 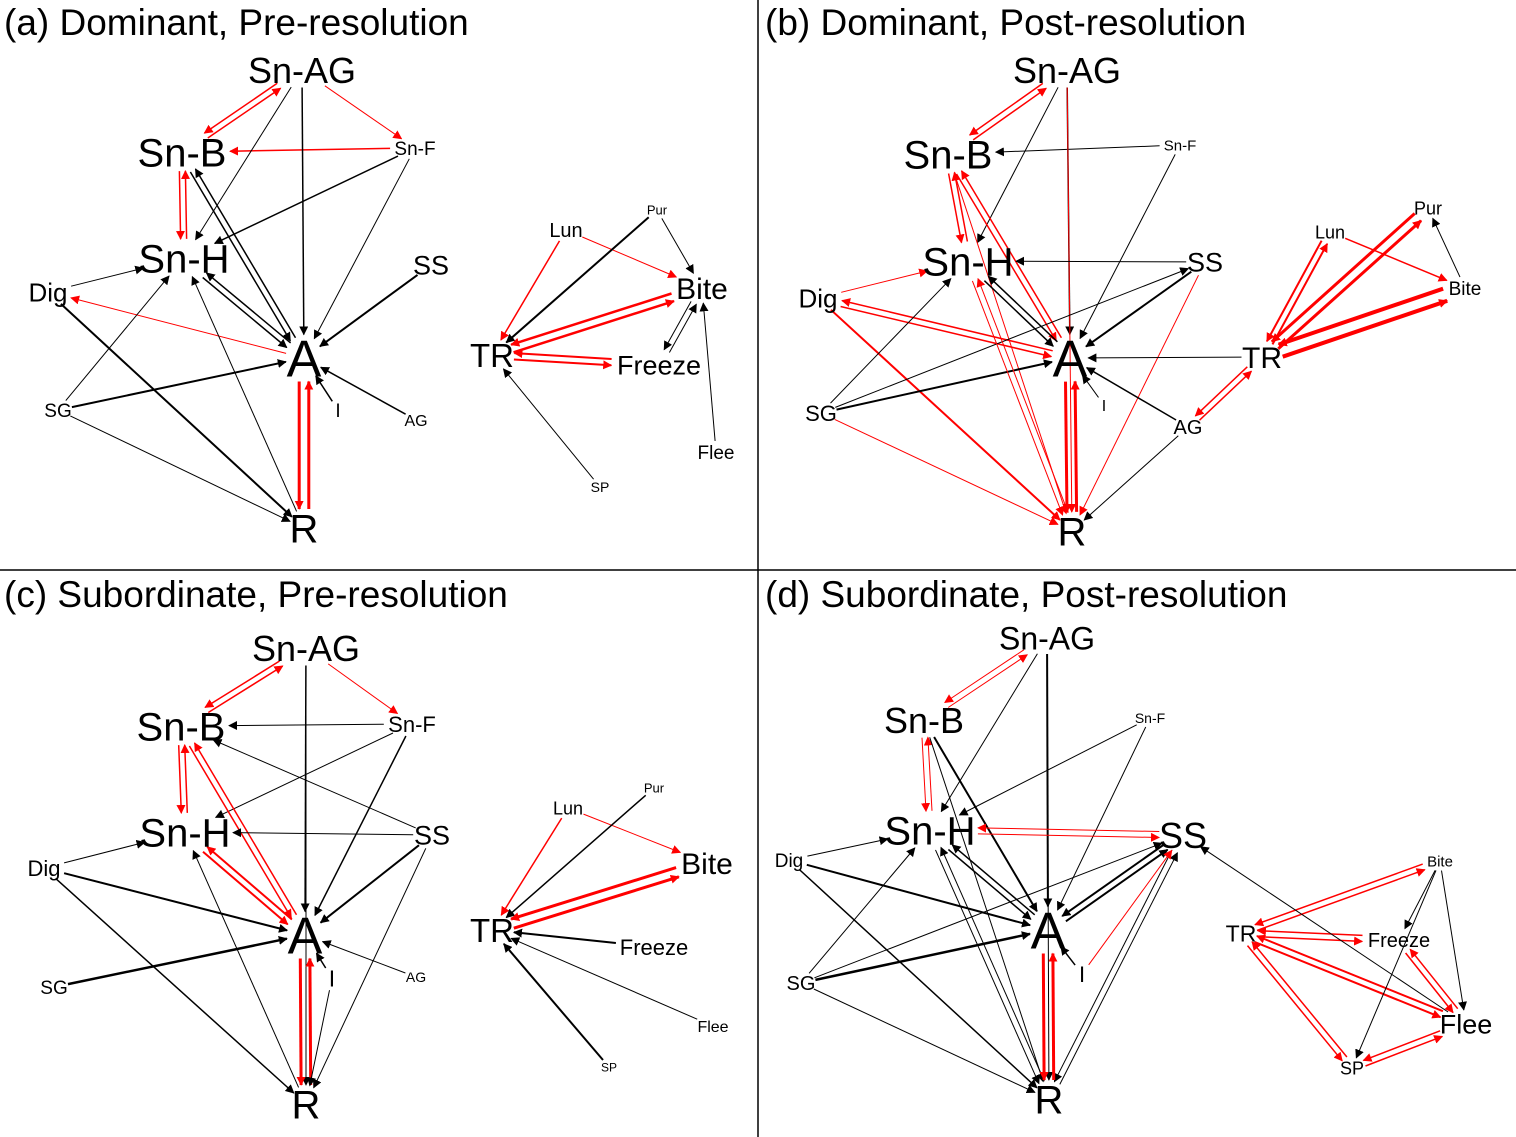 What do you see at coordinates (1071, 300) in the screenshot?
I see `edge-snag-r-b` at bounding box center [1071, 300].